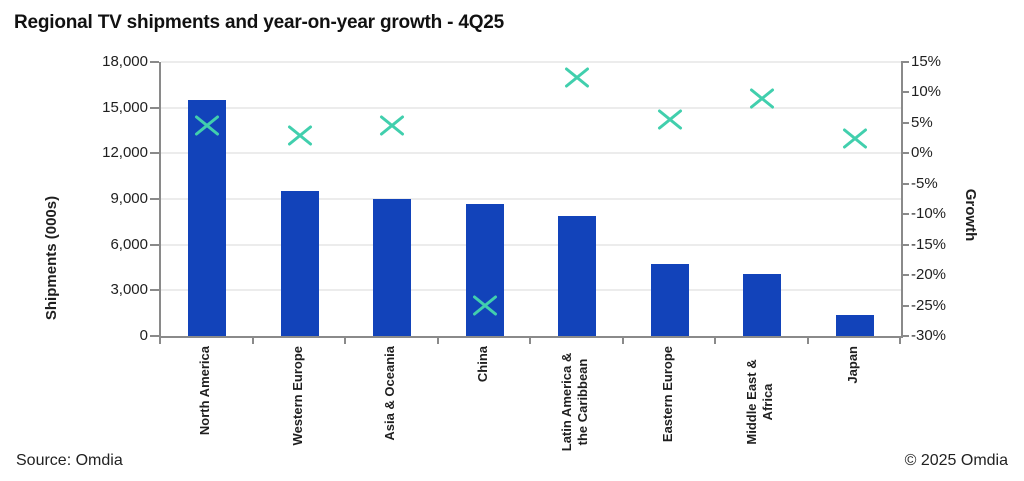  I want to click on right-axis-tick-label: -20%, so click(929, 275).